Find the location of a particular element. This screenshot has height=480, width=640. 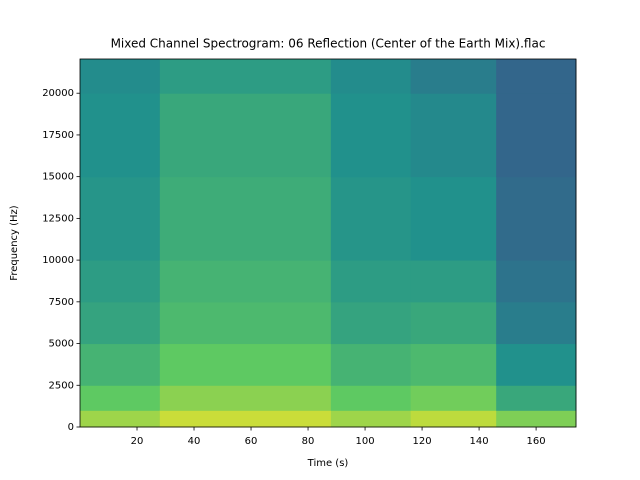

x-tick-label: 100 is located at coordinates (365, 441).